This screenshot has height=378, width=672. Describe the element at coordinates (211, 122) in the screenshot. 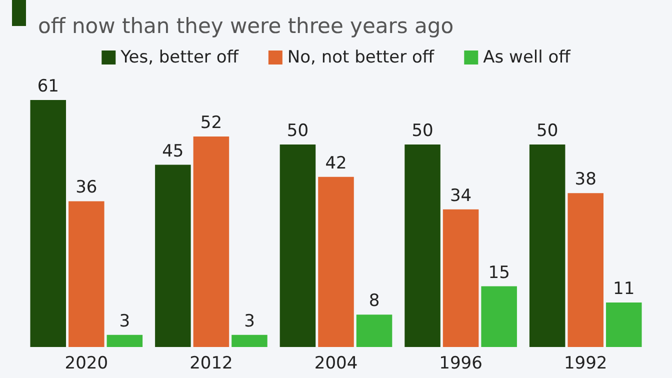

I see `data-label: 52` at that location.